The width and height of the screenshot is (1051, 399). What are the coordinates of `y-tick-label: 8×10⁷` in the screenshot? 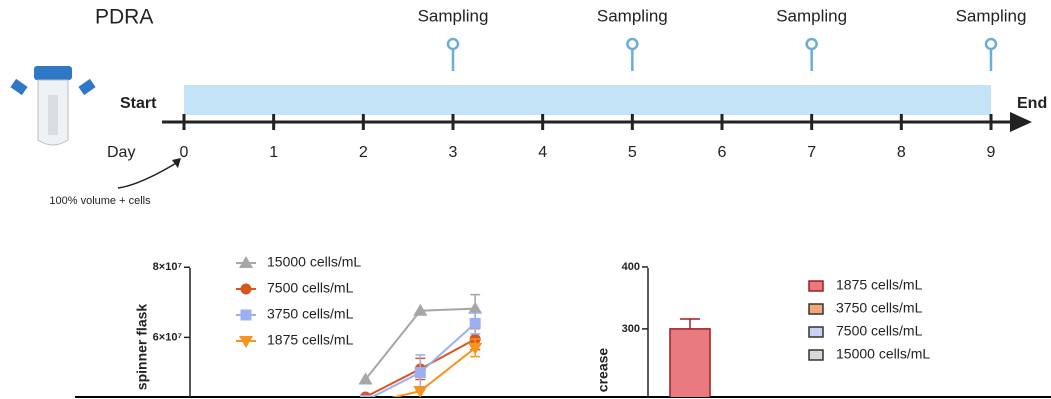 It's located at (168, 267).